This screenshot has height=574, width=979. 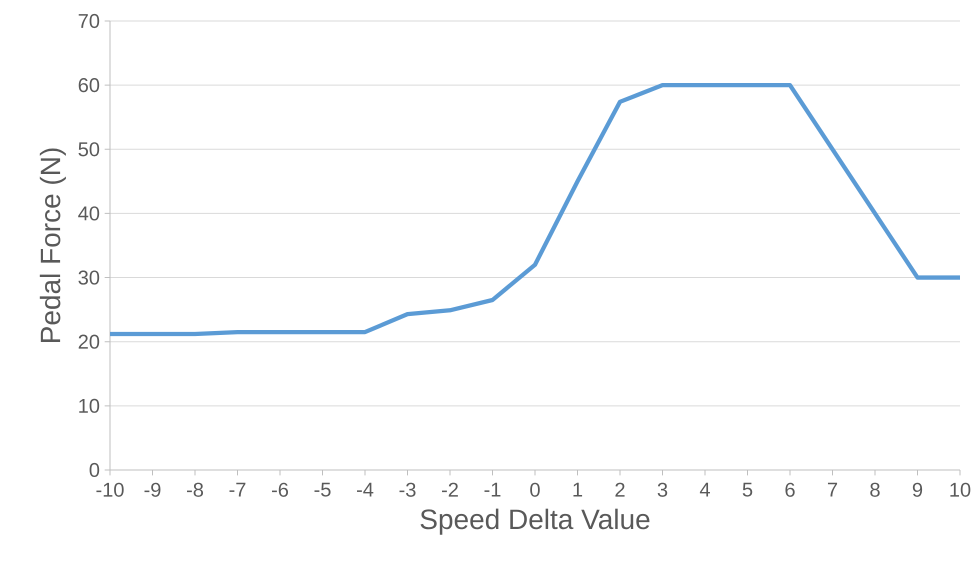 I want to click on x-tick-label: 3, so click(x=663, y=489).